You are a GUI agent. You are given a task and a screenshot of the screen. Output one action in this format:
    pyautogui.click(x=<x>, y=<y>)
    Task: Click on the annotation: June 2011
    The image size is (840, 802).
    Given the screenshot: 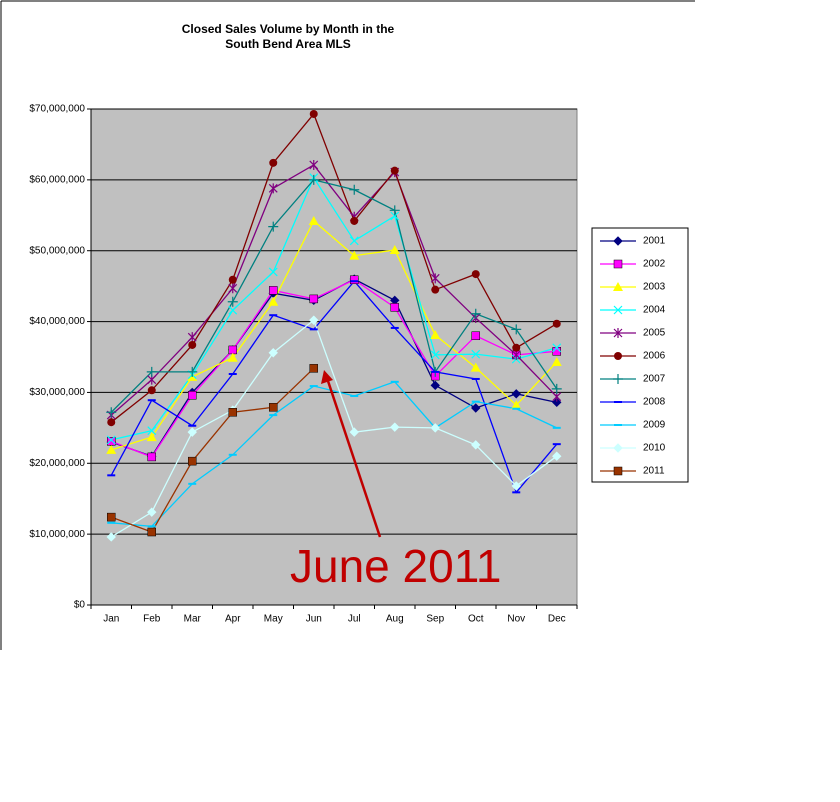 What is the action you would take?
    pyautogui.click(x=395, y=566)
    